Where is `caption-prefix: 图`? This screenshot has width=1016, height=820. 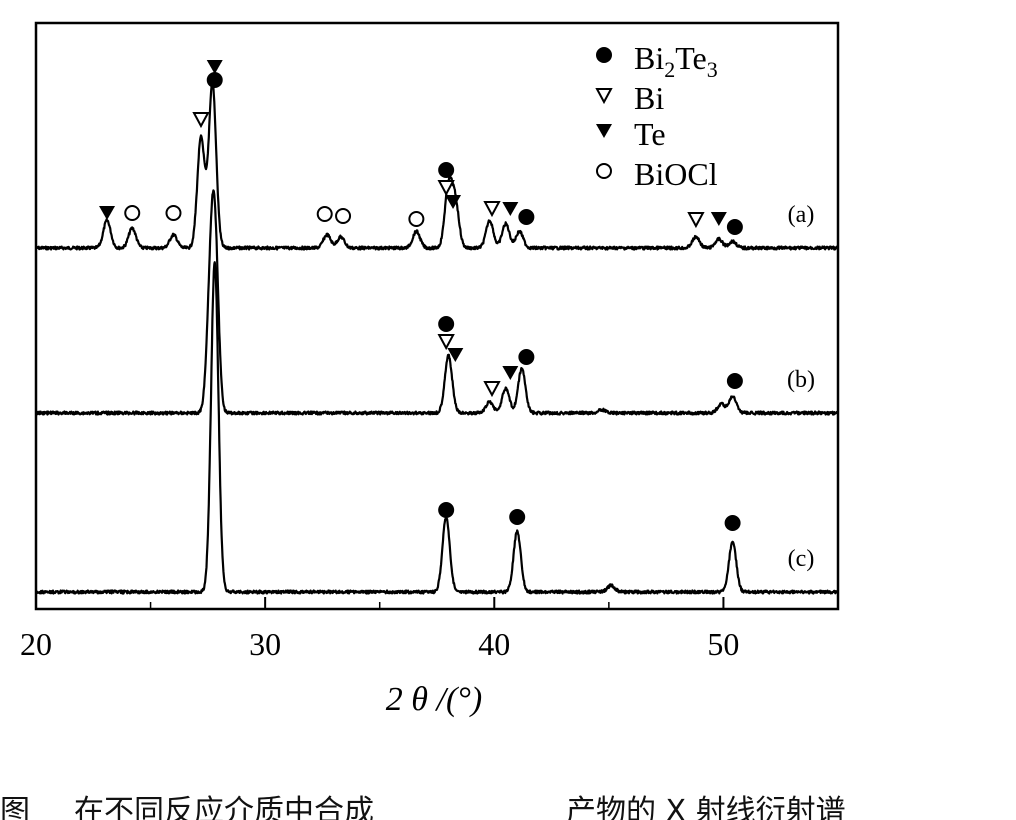
caption-prefix: 图 is located at coordinates (15, 807).